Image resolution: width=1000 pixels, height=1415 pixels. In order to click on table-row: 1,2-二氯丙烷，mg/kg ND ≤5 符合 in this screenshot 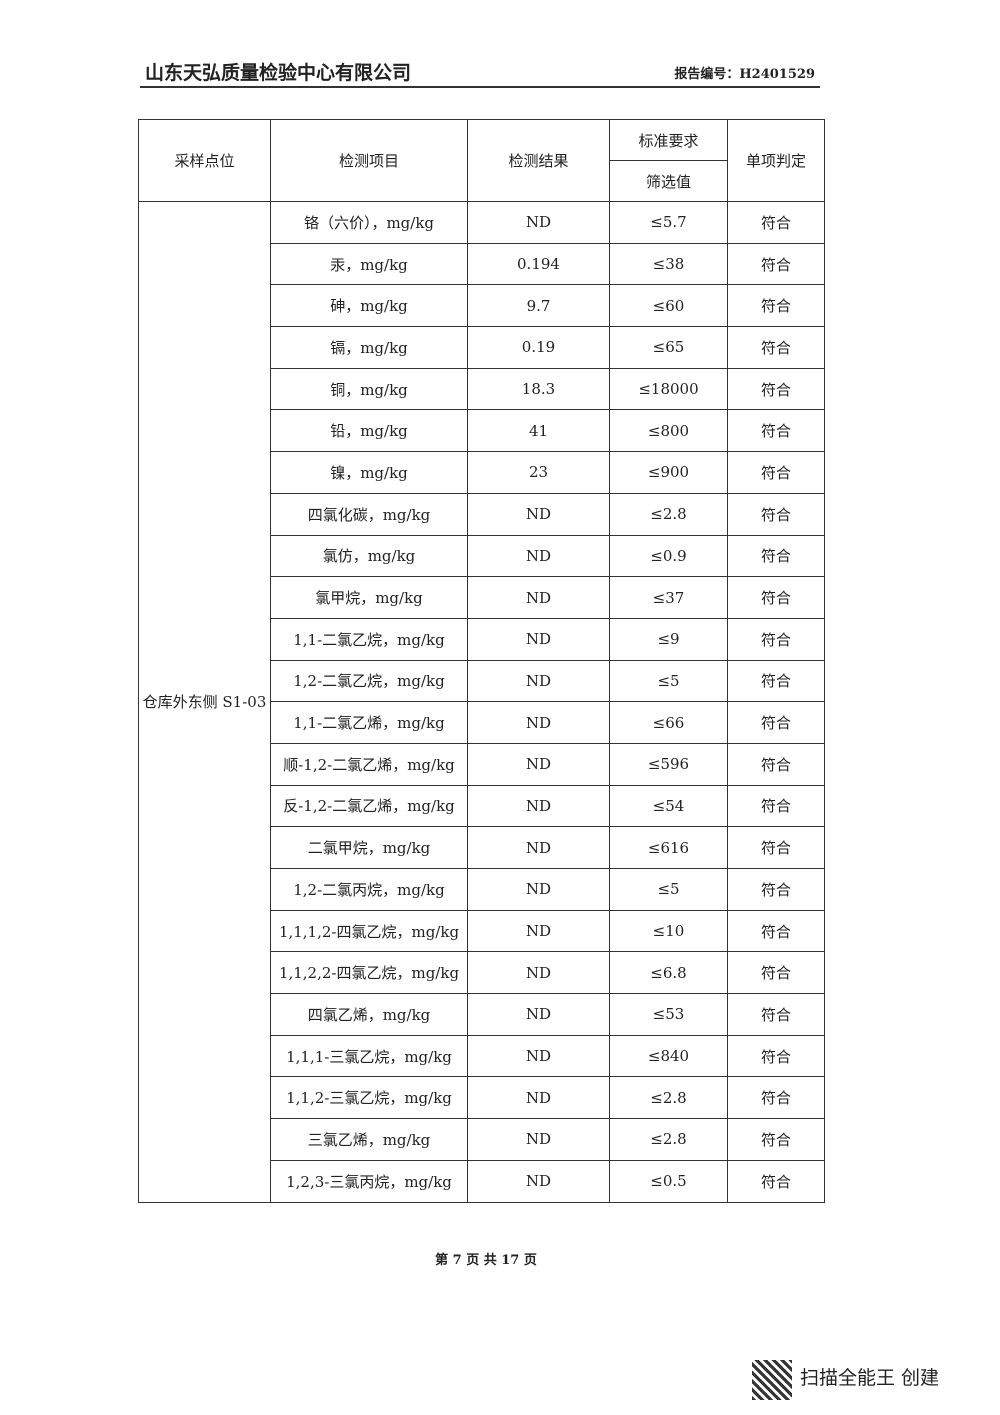, I will do `click(482, 889)`.